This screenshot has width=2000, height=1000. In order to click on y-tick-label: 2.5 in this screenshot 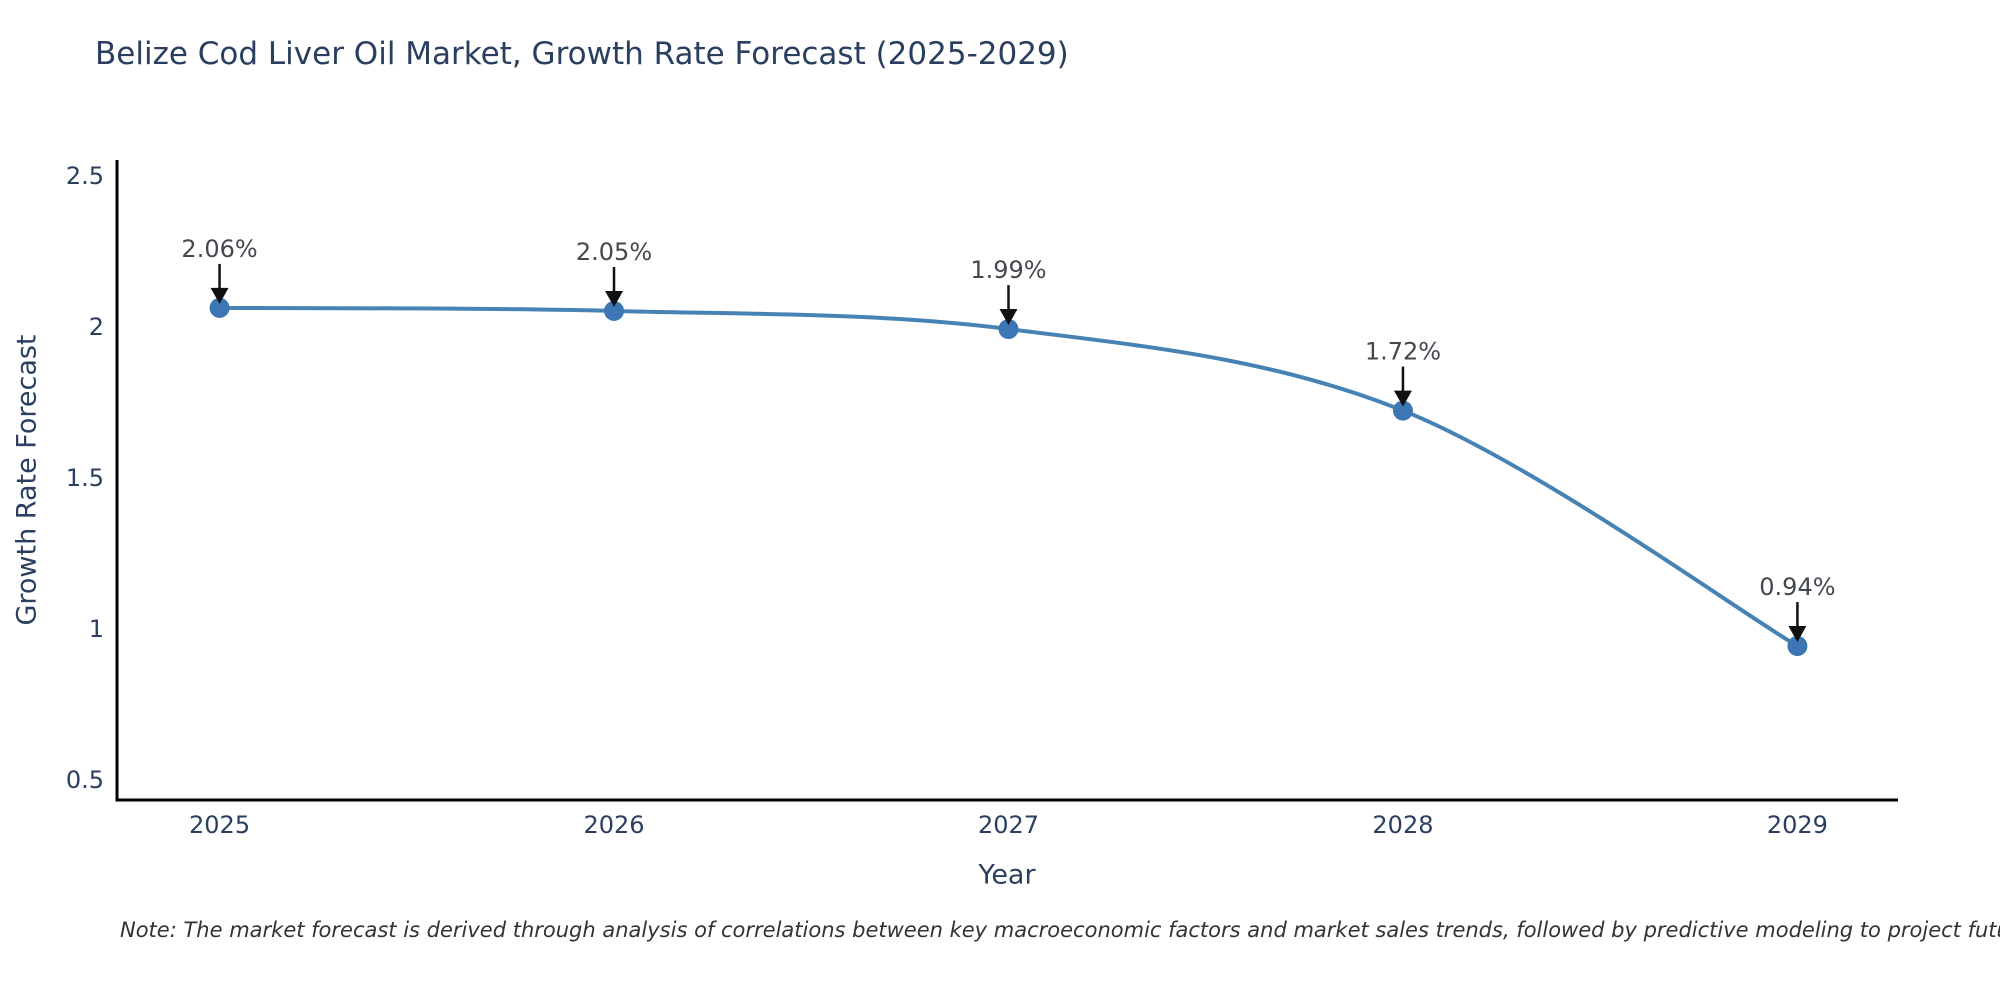, I will do `click(85, 176)`.